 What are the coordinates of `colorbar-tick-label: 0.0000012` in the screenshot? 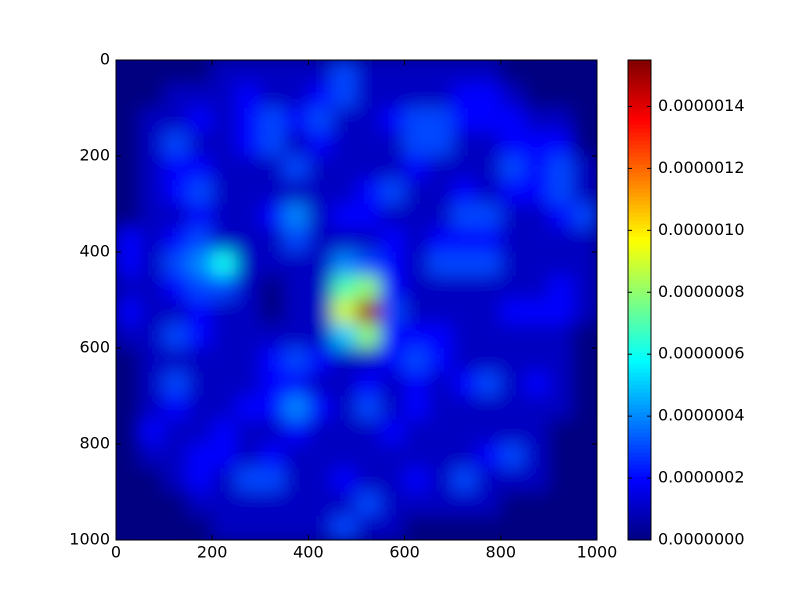 It's located at (701, 167).